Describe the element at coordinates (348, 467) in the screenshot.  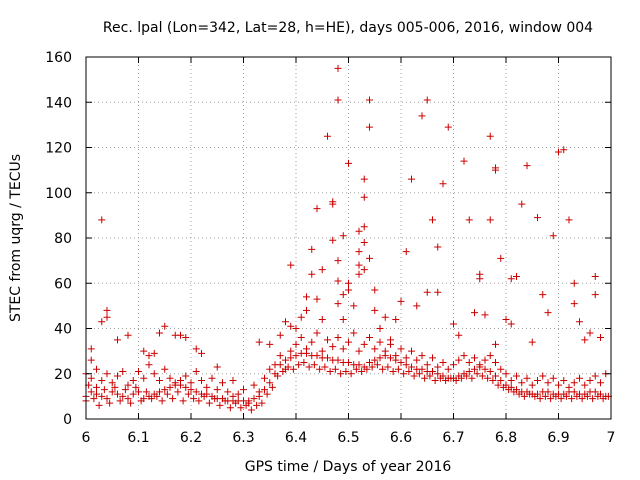
I see `x-axis-label: GPS time / Days of year 2016` at that location.